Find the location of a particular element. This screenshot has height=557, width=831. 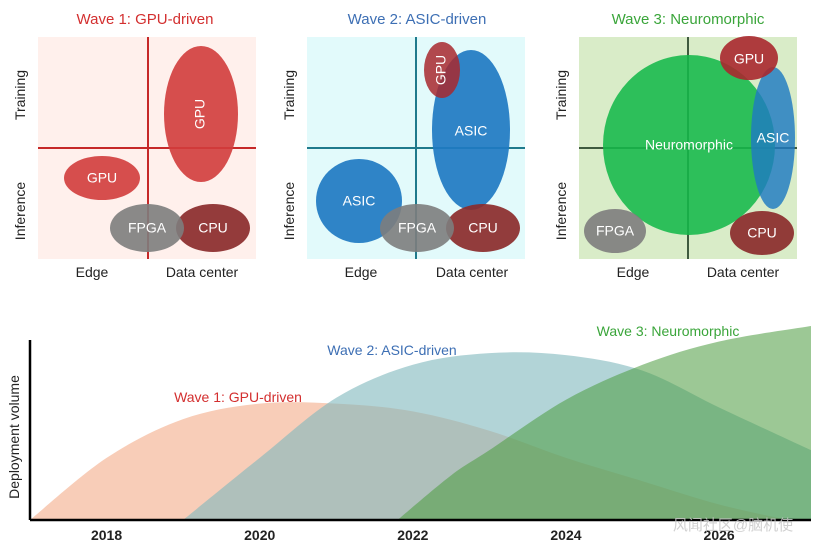

asic-edge-ellipse is located at coordinates (359, 201).